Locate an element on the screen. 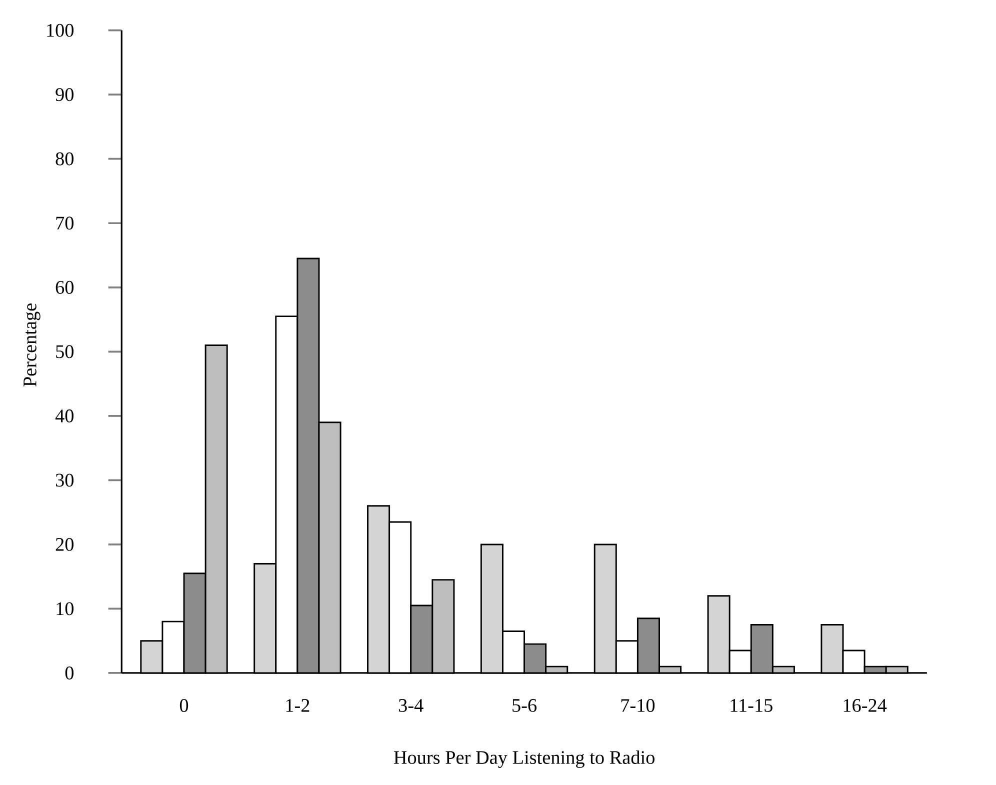 This screenshot has height=785, width=996. y-tick-label: 80 is located at coordinates (65, 159).